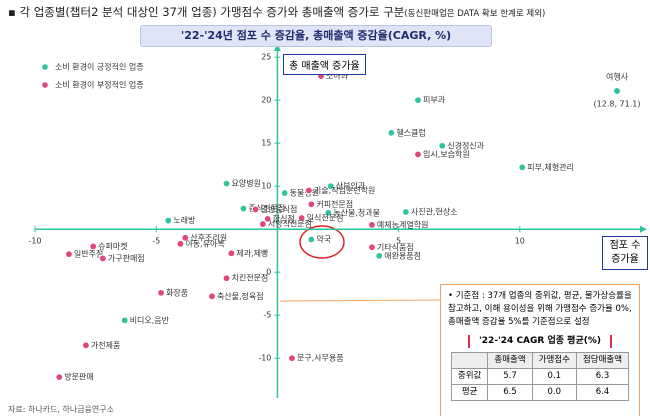  I want to click on y-tick-label: 10, so click(266, 186).